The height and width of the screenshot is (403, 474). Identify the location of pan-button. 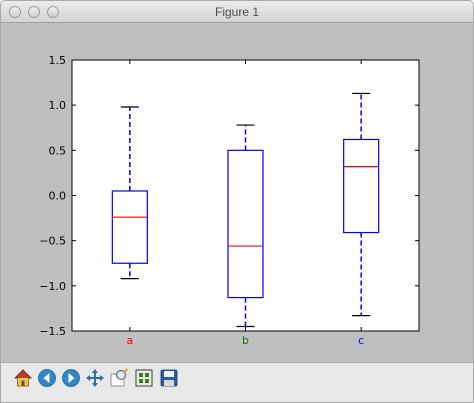
(95, 378).